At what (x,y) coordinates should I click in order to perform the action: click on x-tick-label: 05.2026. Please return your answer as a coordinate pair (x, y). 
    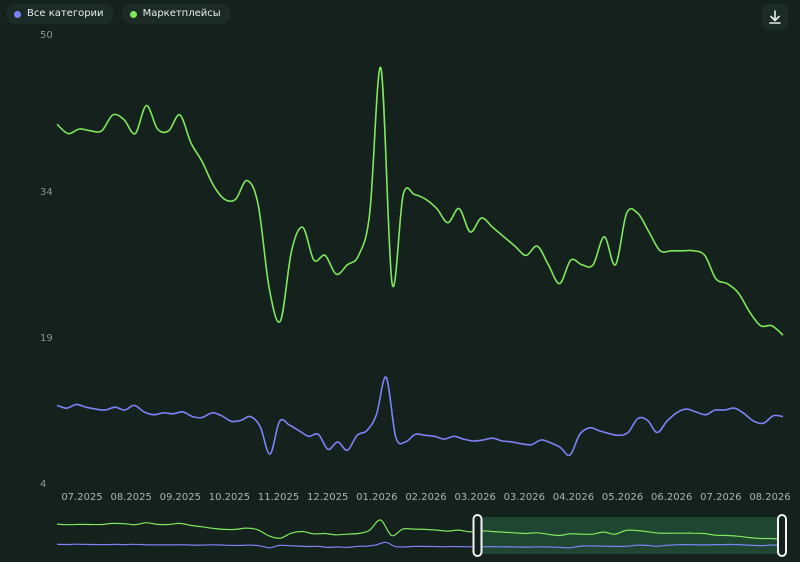
    Looking at the image, I should click on (622, 497).